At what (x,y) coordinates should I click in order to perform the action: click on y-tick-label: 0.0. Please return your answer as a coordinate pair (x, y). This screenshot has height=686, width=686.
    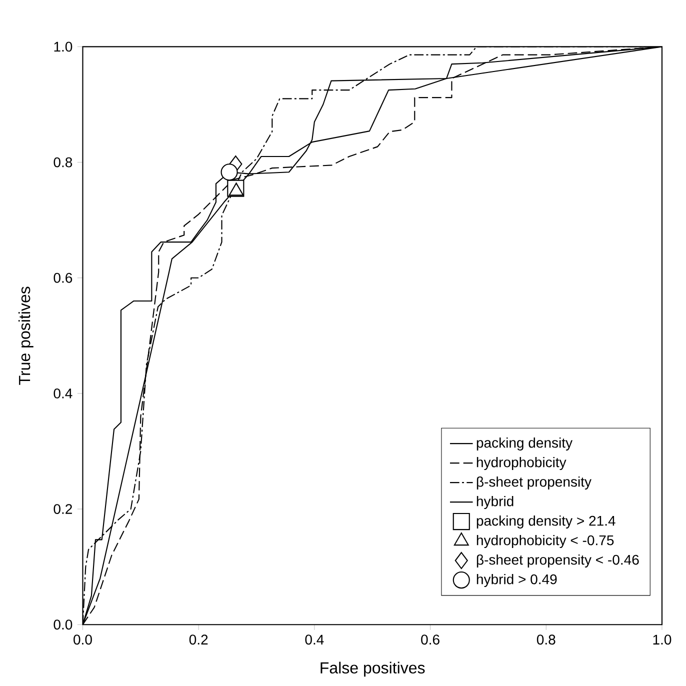
    Looking at the image, I should click on (63, 625).